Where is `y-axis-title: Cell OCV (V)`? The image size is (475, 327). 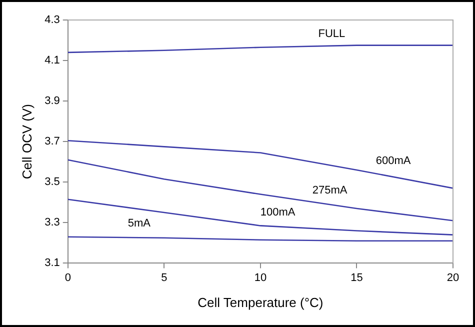 y-axis-title: Cell OCV (V) is located at coordinates (26, 142).